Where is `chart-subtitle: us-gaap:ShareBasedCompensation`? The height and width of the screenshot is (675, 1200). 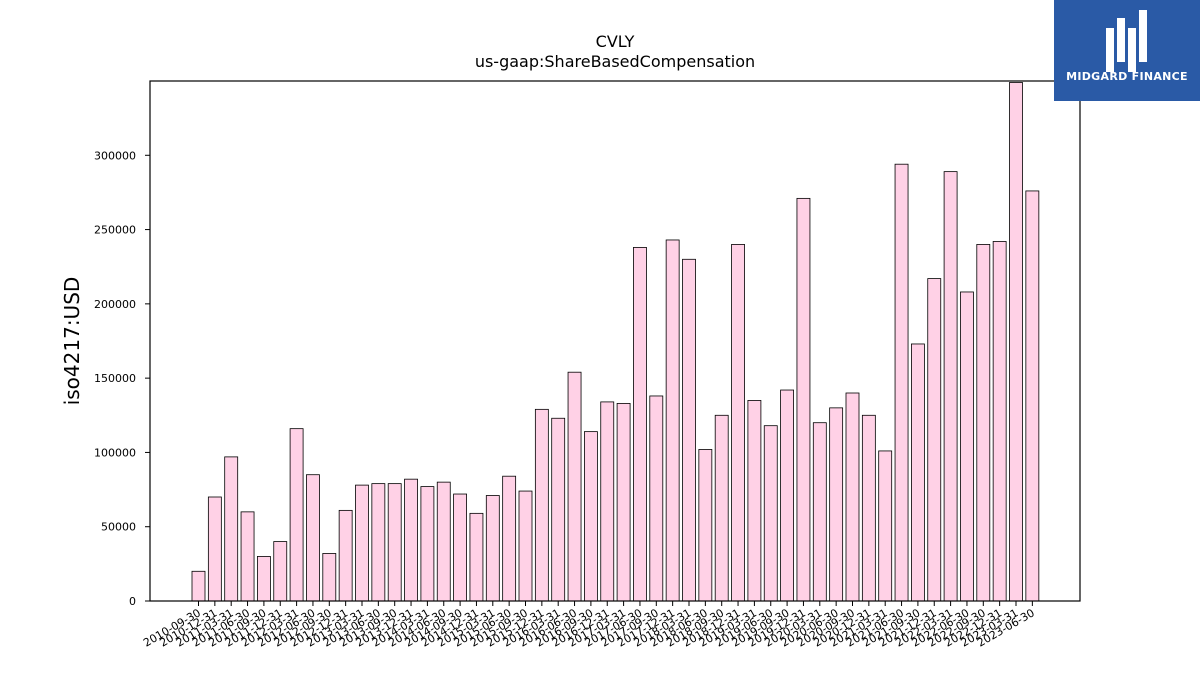 chart-subtitle: us-gaap:ShareBasedCompensation is located at coordinates (615, 61).